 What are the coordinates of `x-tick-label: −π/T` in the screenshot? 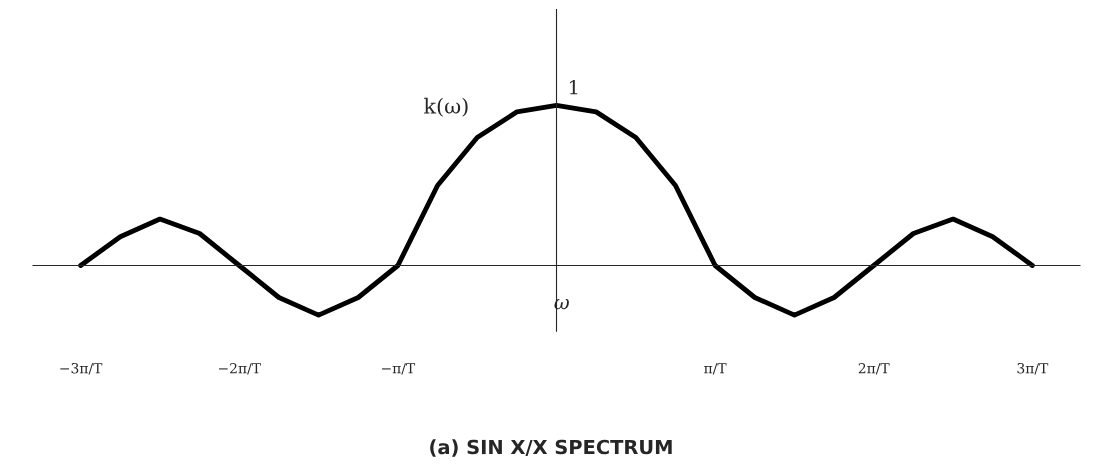 It's located at (399, 369).